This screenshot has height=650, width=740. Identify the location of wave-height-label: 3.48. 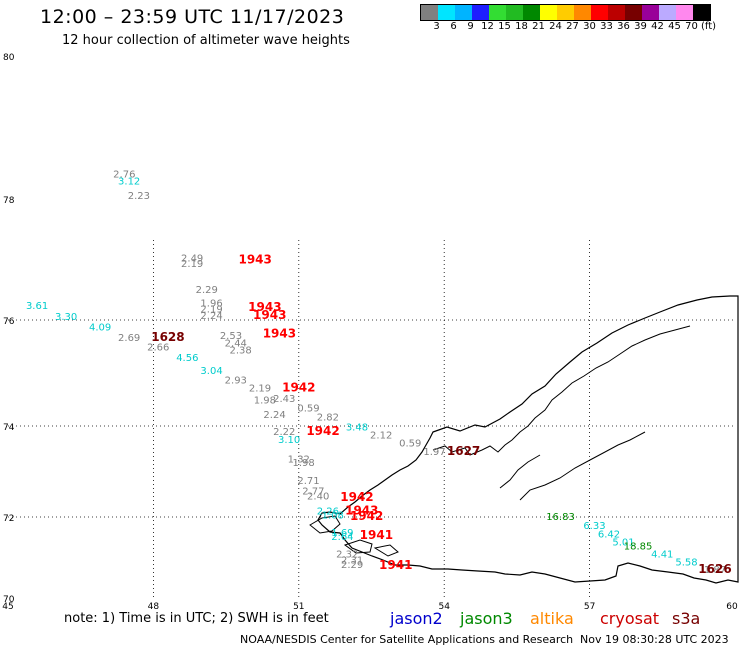
(357, 428).